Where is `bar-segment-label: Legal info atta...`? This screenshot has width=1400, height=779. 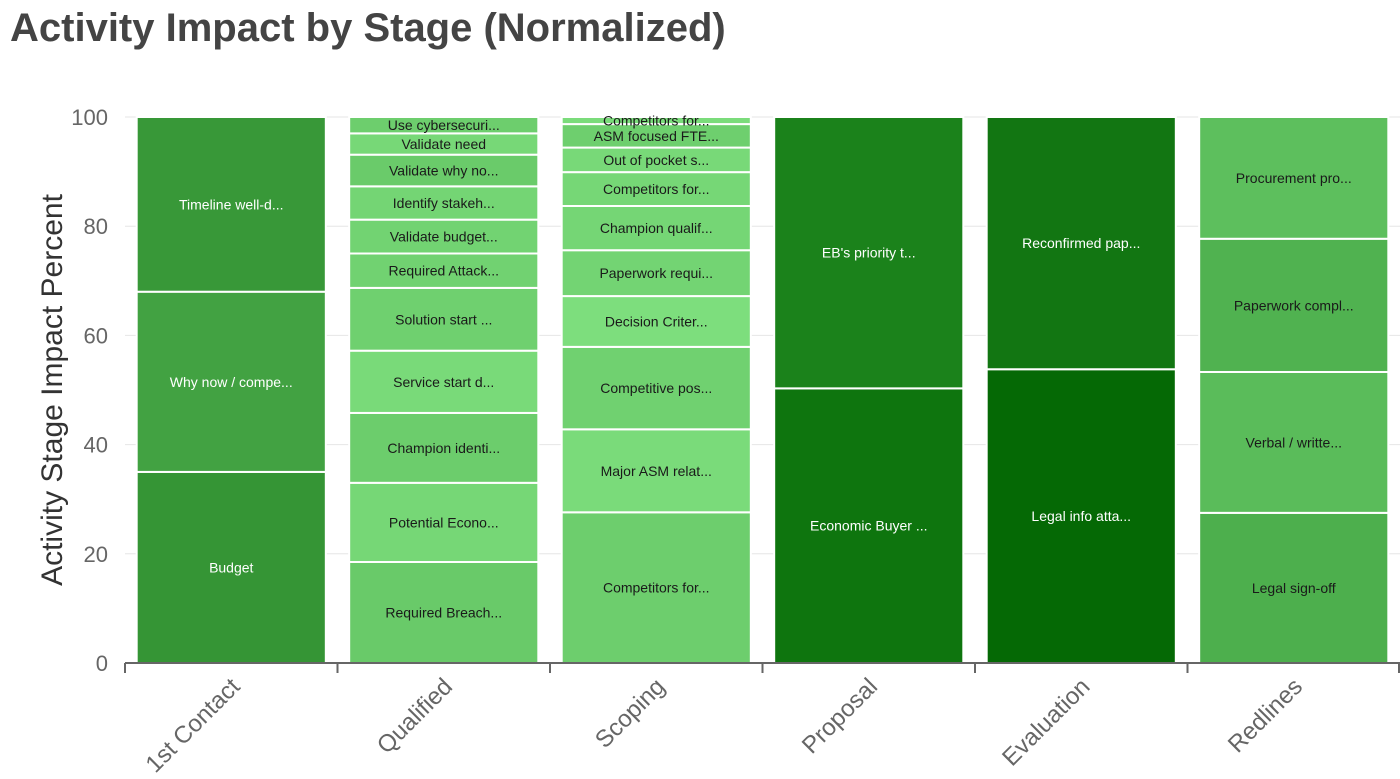 bar-segment-label: Legal info atta... is located at coordinates (1081, 516).